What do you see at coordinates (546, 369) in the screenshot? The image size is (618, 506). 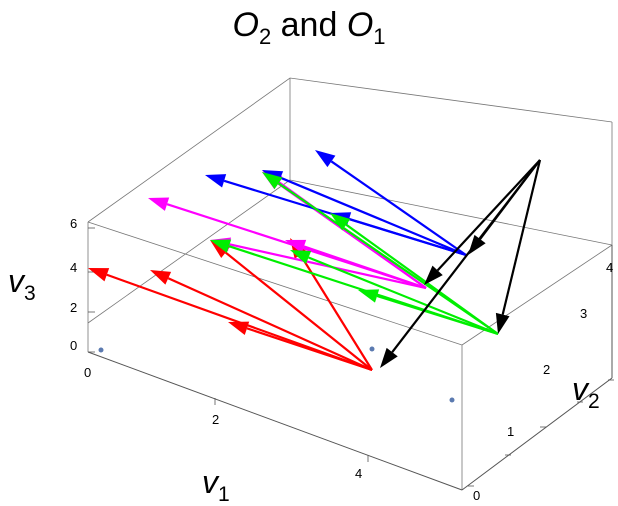 I see `y-tick-2: 2` at bounding box center [546, 369].